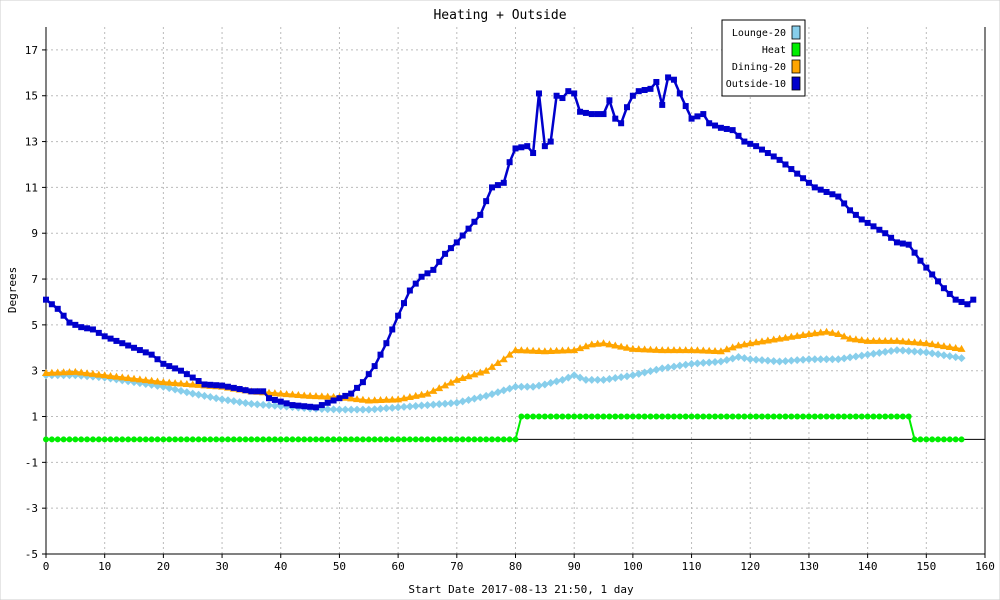 The image size is (1000, 600). I want to click on x-tick-label: 40, so click(280, 566).